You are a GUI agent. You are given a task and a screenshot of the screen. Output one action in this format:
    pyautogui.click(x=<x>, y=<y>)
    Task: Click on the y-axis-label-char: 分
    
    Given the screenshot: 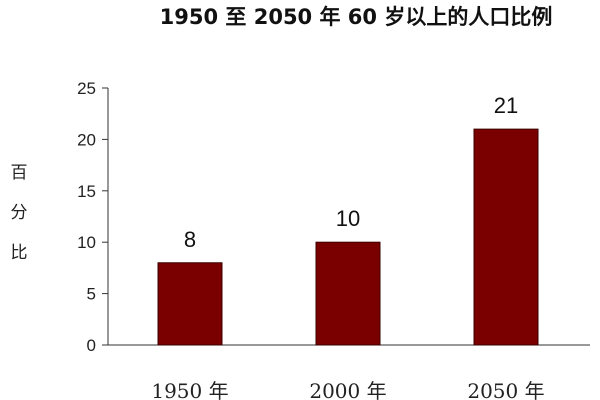 What is the action you would take?
    pyautogui.click(x=19, y=213)
    